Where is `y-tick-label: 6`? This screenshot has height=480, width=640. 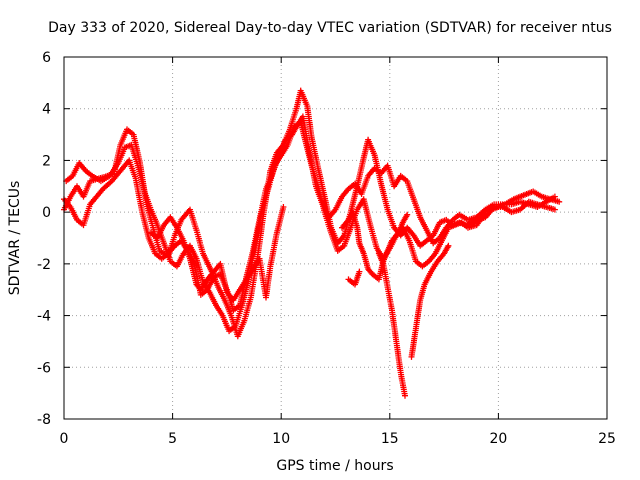 y-tick-label: 6 is located at coordinates (46, 58).